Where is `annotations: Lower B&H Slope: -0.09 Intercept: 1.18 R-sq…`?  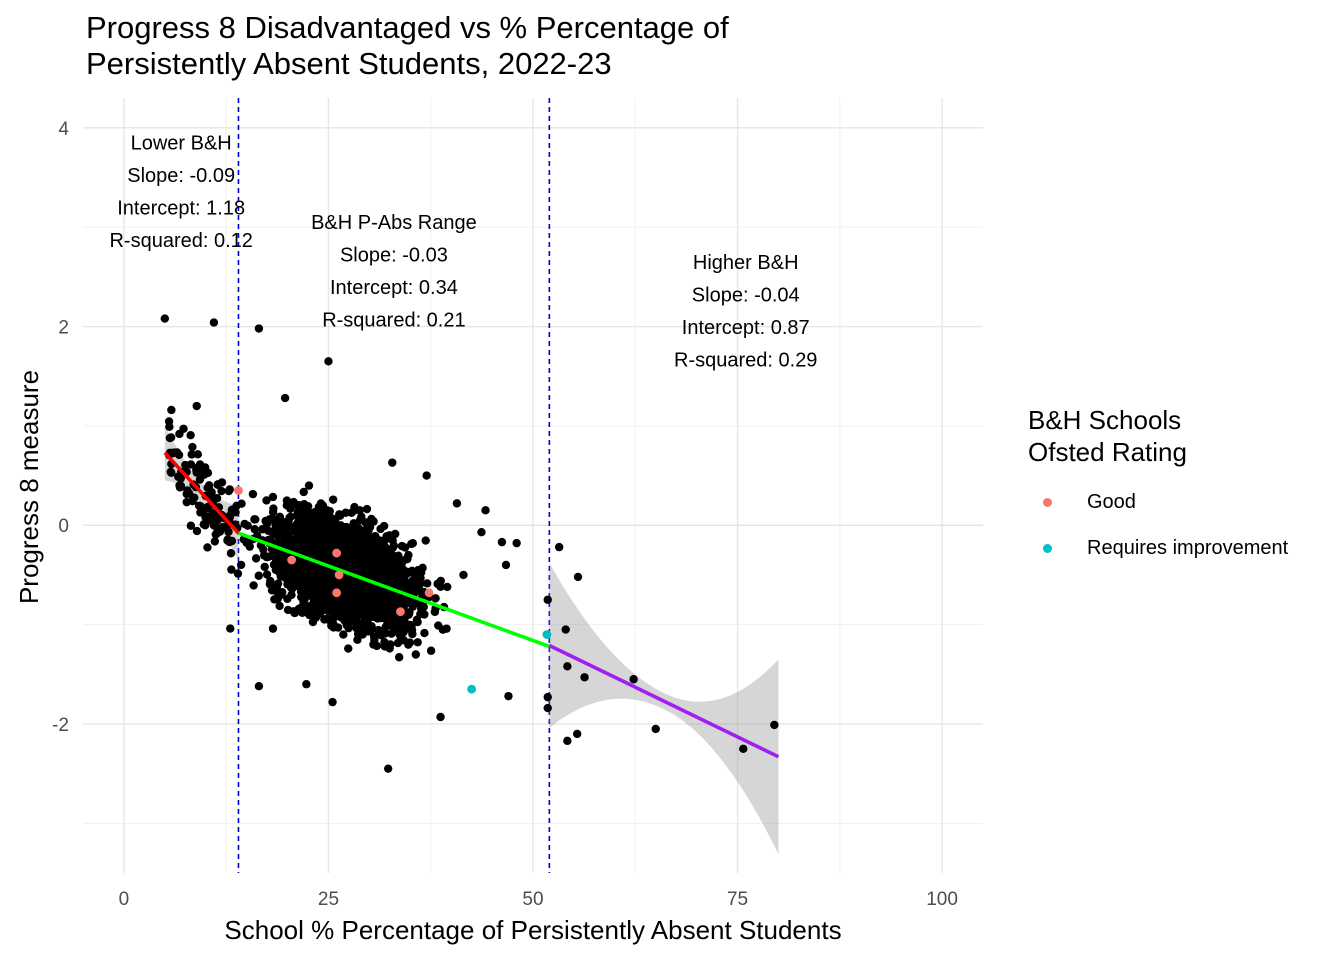 annotations: Lower B&H Slope: -0.09 Intercept: 1.18 R-sq… is located at coordinates (463, 252).